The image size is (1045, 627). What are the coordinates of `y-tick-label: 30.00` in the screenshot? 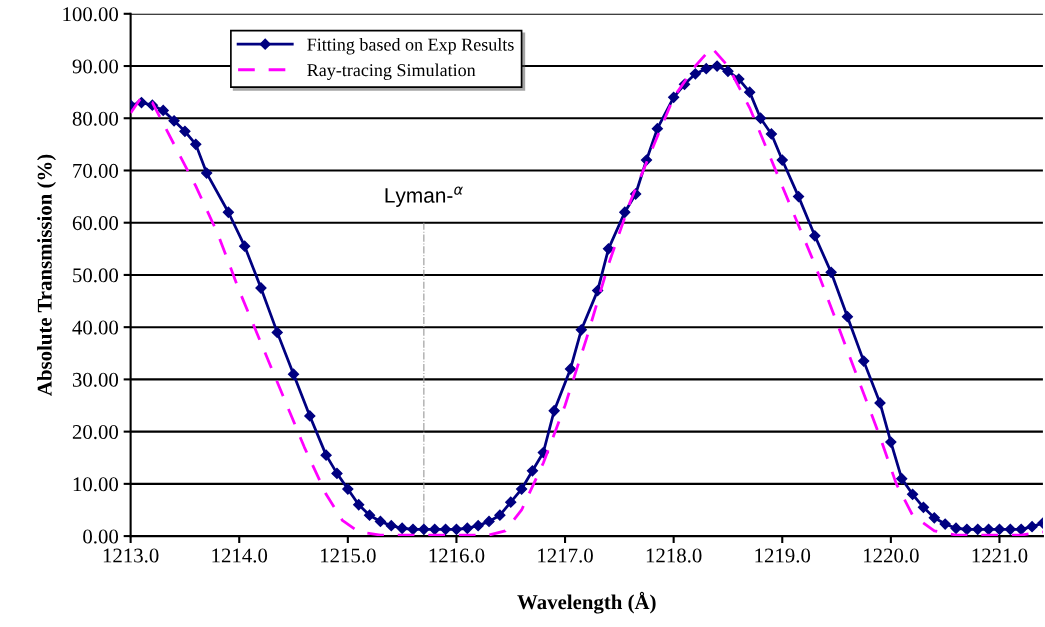 It's located at (95, 379).